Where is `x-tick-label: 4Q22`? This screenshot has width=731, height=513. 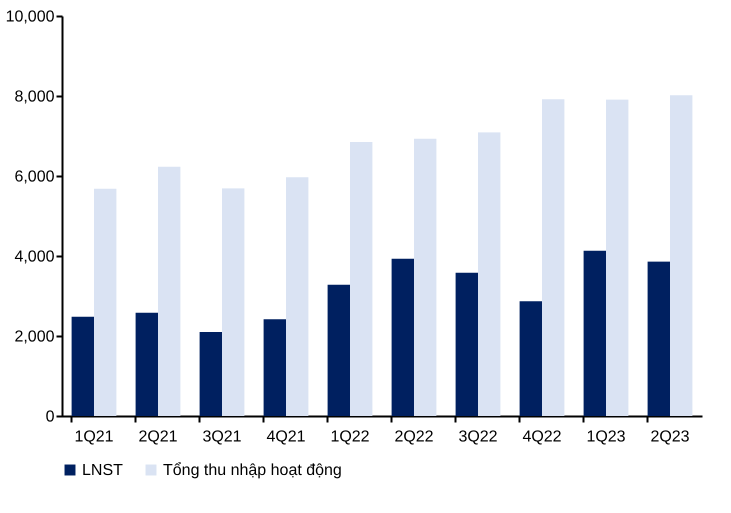
x-tick-label: 4Q22 is located at coordinates (542, 437).